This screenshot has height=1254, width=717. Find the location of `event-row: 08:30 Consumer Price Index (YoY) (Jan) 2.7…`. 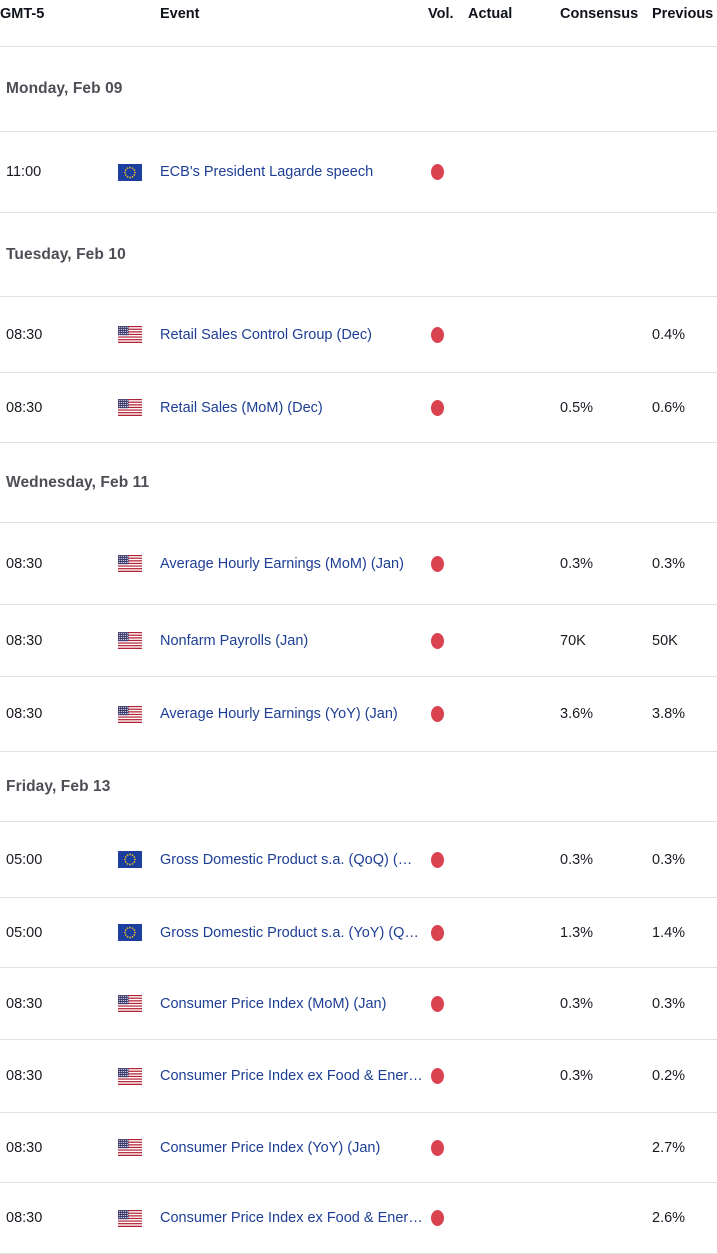

event-row: 08:30 Consumer Price Index (YoY) (Jan) 2.7… is located at coordinates (358, 1148).